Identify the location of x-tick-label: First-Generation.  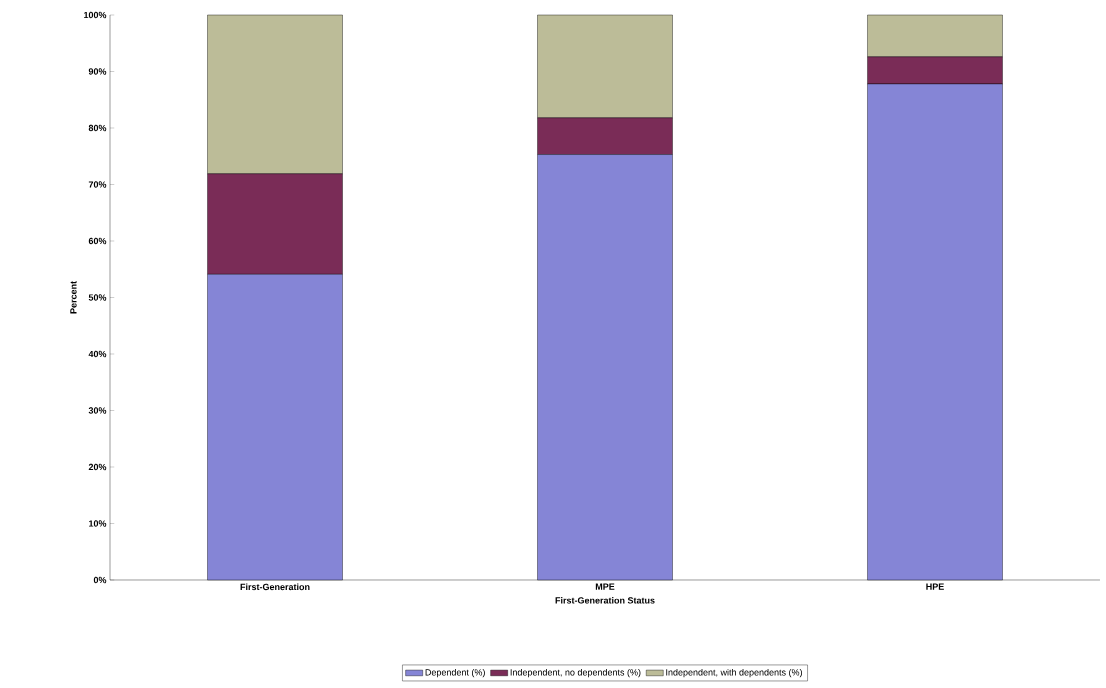
(275, 587).